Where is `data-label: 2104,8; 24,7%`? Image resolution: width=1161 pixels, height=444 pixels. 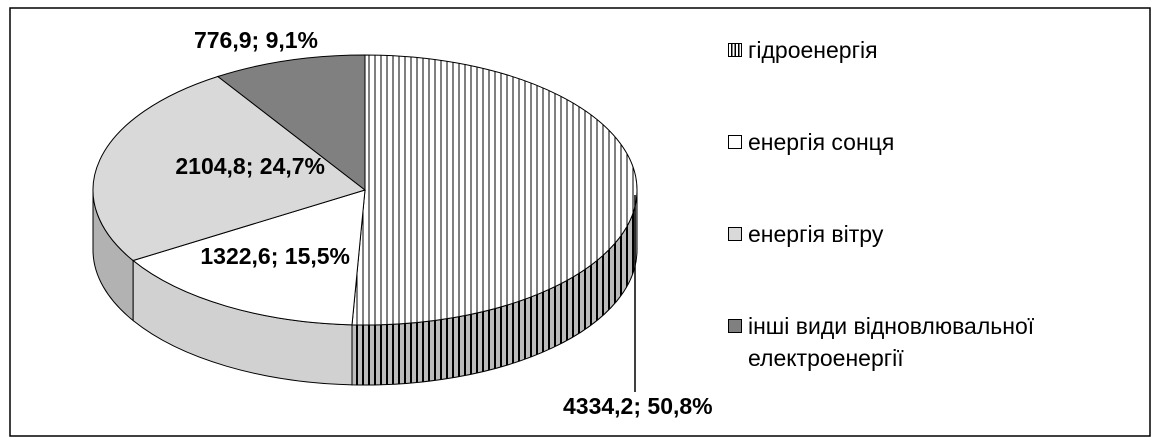 data-label: 2104,8; 24,7% is located at coordinates (250, 166).